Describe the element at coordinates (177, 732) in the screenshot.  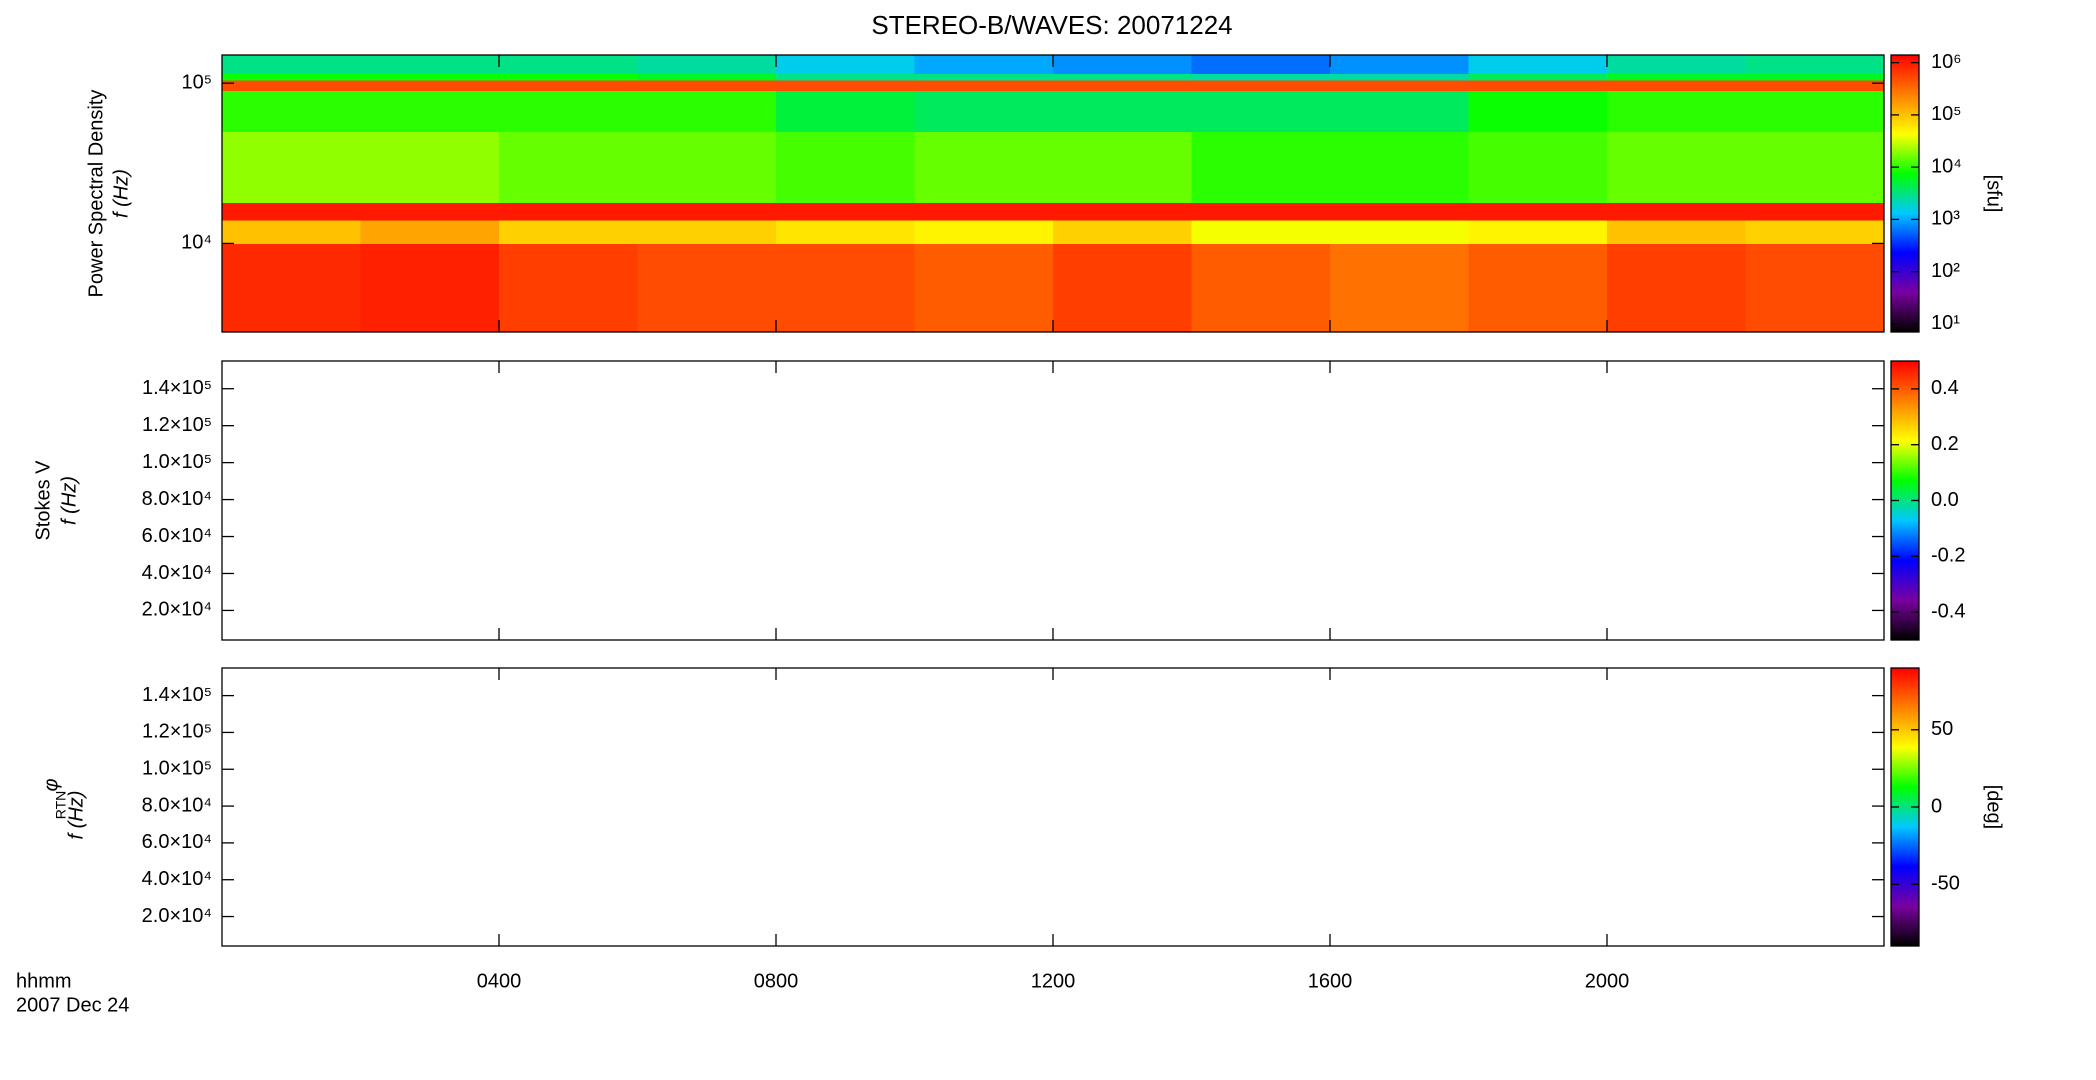
I see `y-tick-label: 1.2×10⁵` at that location.